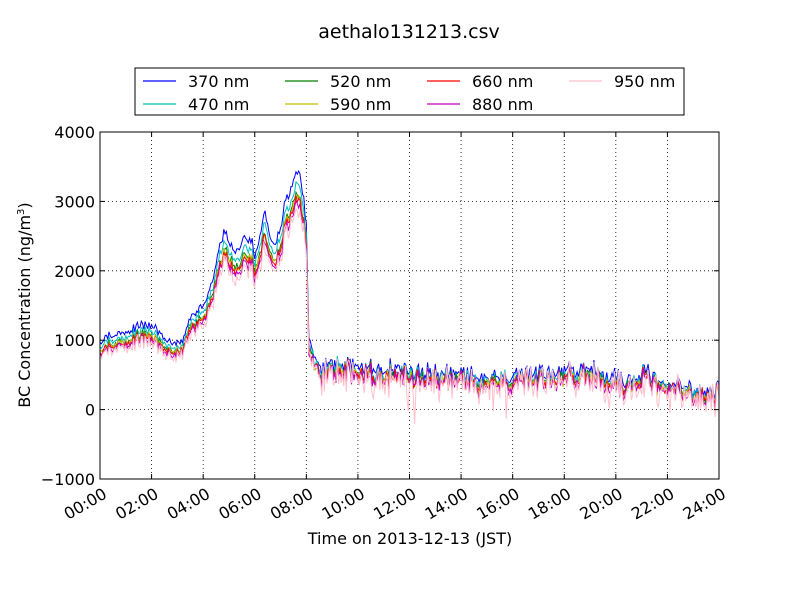  I want to click on y-tick-label: 0, so click(90, 410).